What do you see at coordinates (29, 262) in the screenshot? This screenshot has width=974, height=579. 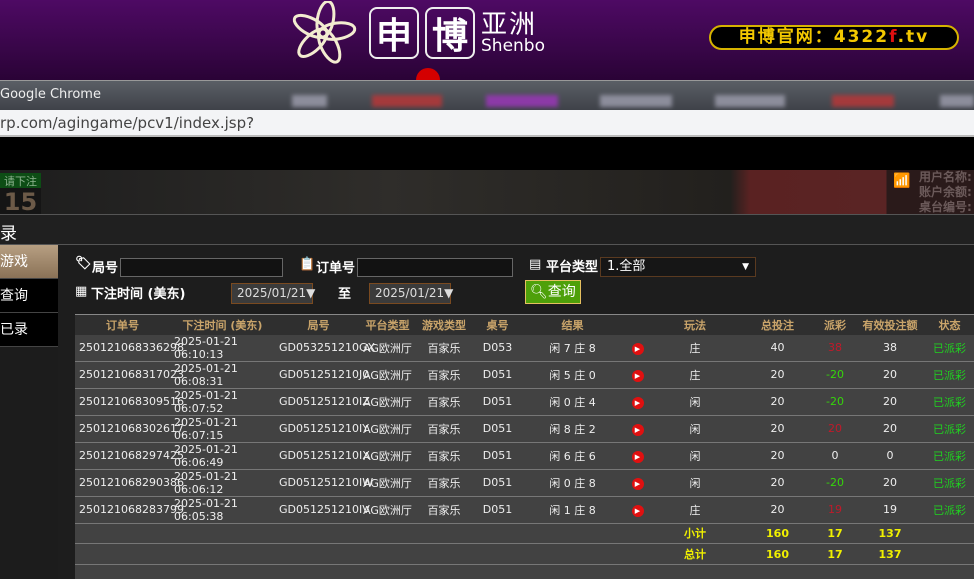 I see `sidebar-item-games: 游戏` at bounding box center [29, 262].